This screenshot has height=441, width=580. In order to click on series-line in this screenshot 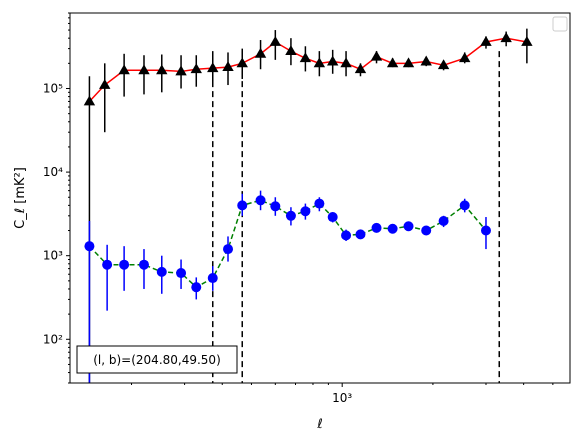, I will do `click(308, 69)`.